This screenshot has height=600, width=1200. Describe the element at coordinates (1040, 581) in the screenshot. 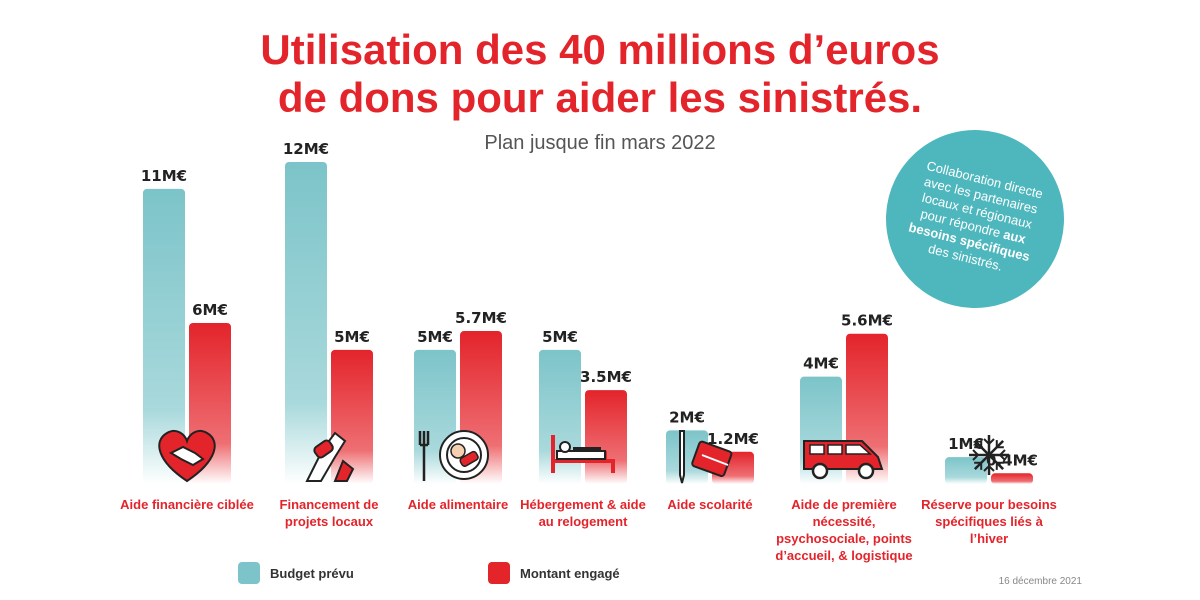

I see `date-stamp: 16 décembre 2021` at that location.